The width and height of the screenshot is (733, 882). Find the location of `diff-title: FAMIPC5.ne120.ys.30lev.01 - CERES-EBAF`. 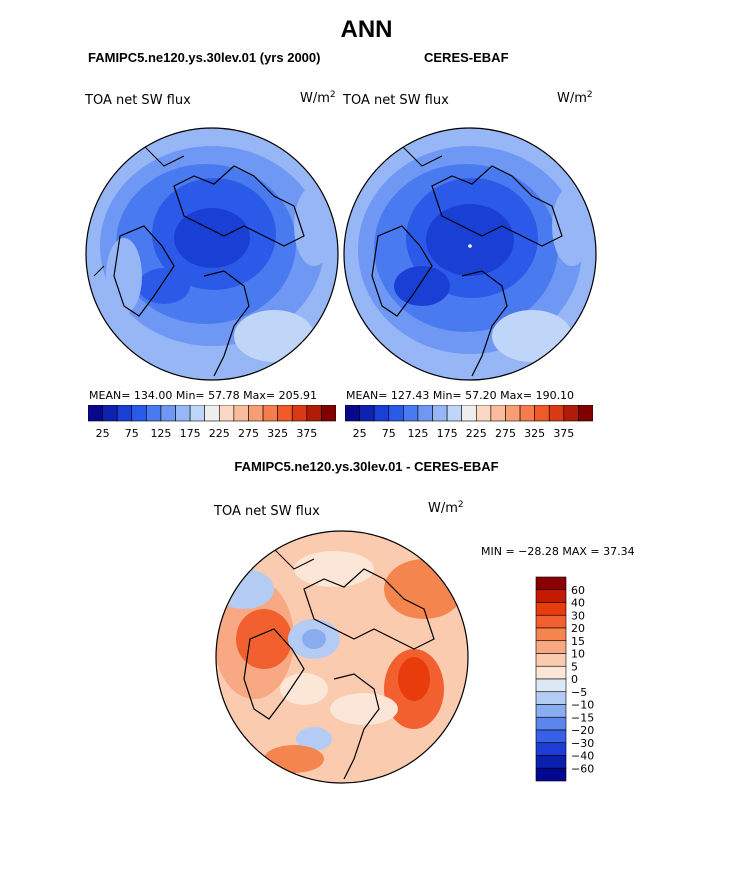

diff-title: FAMIPC5.ne120.ys.30lev.01 - CERES-EBAF is located at coordinates (366, 466).